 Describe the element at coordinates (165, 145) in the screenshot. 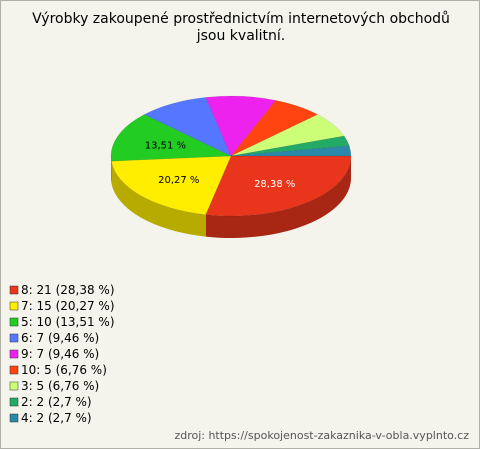

I see `data-label: 13,51 %` at that location.